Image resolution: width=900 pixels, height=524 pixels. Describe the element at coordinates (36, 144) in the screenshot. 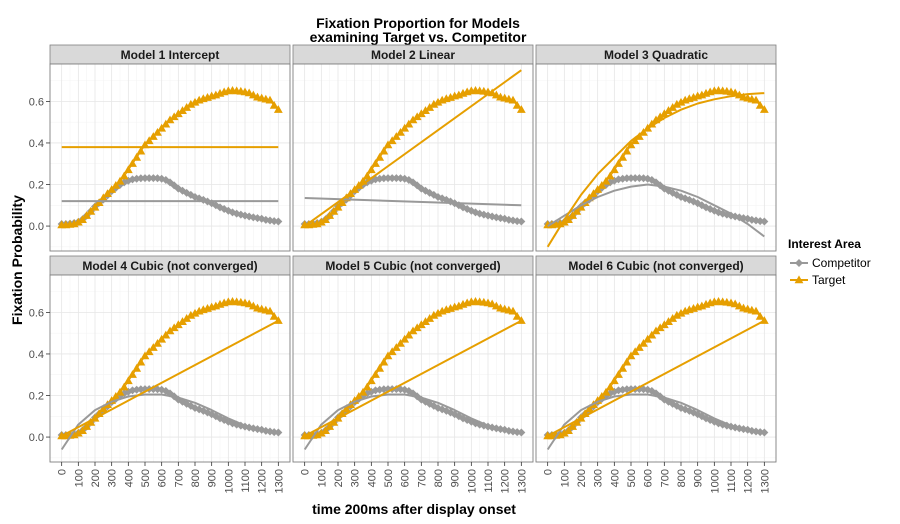

I see `y-tick-label: 0.4` at that location.